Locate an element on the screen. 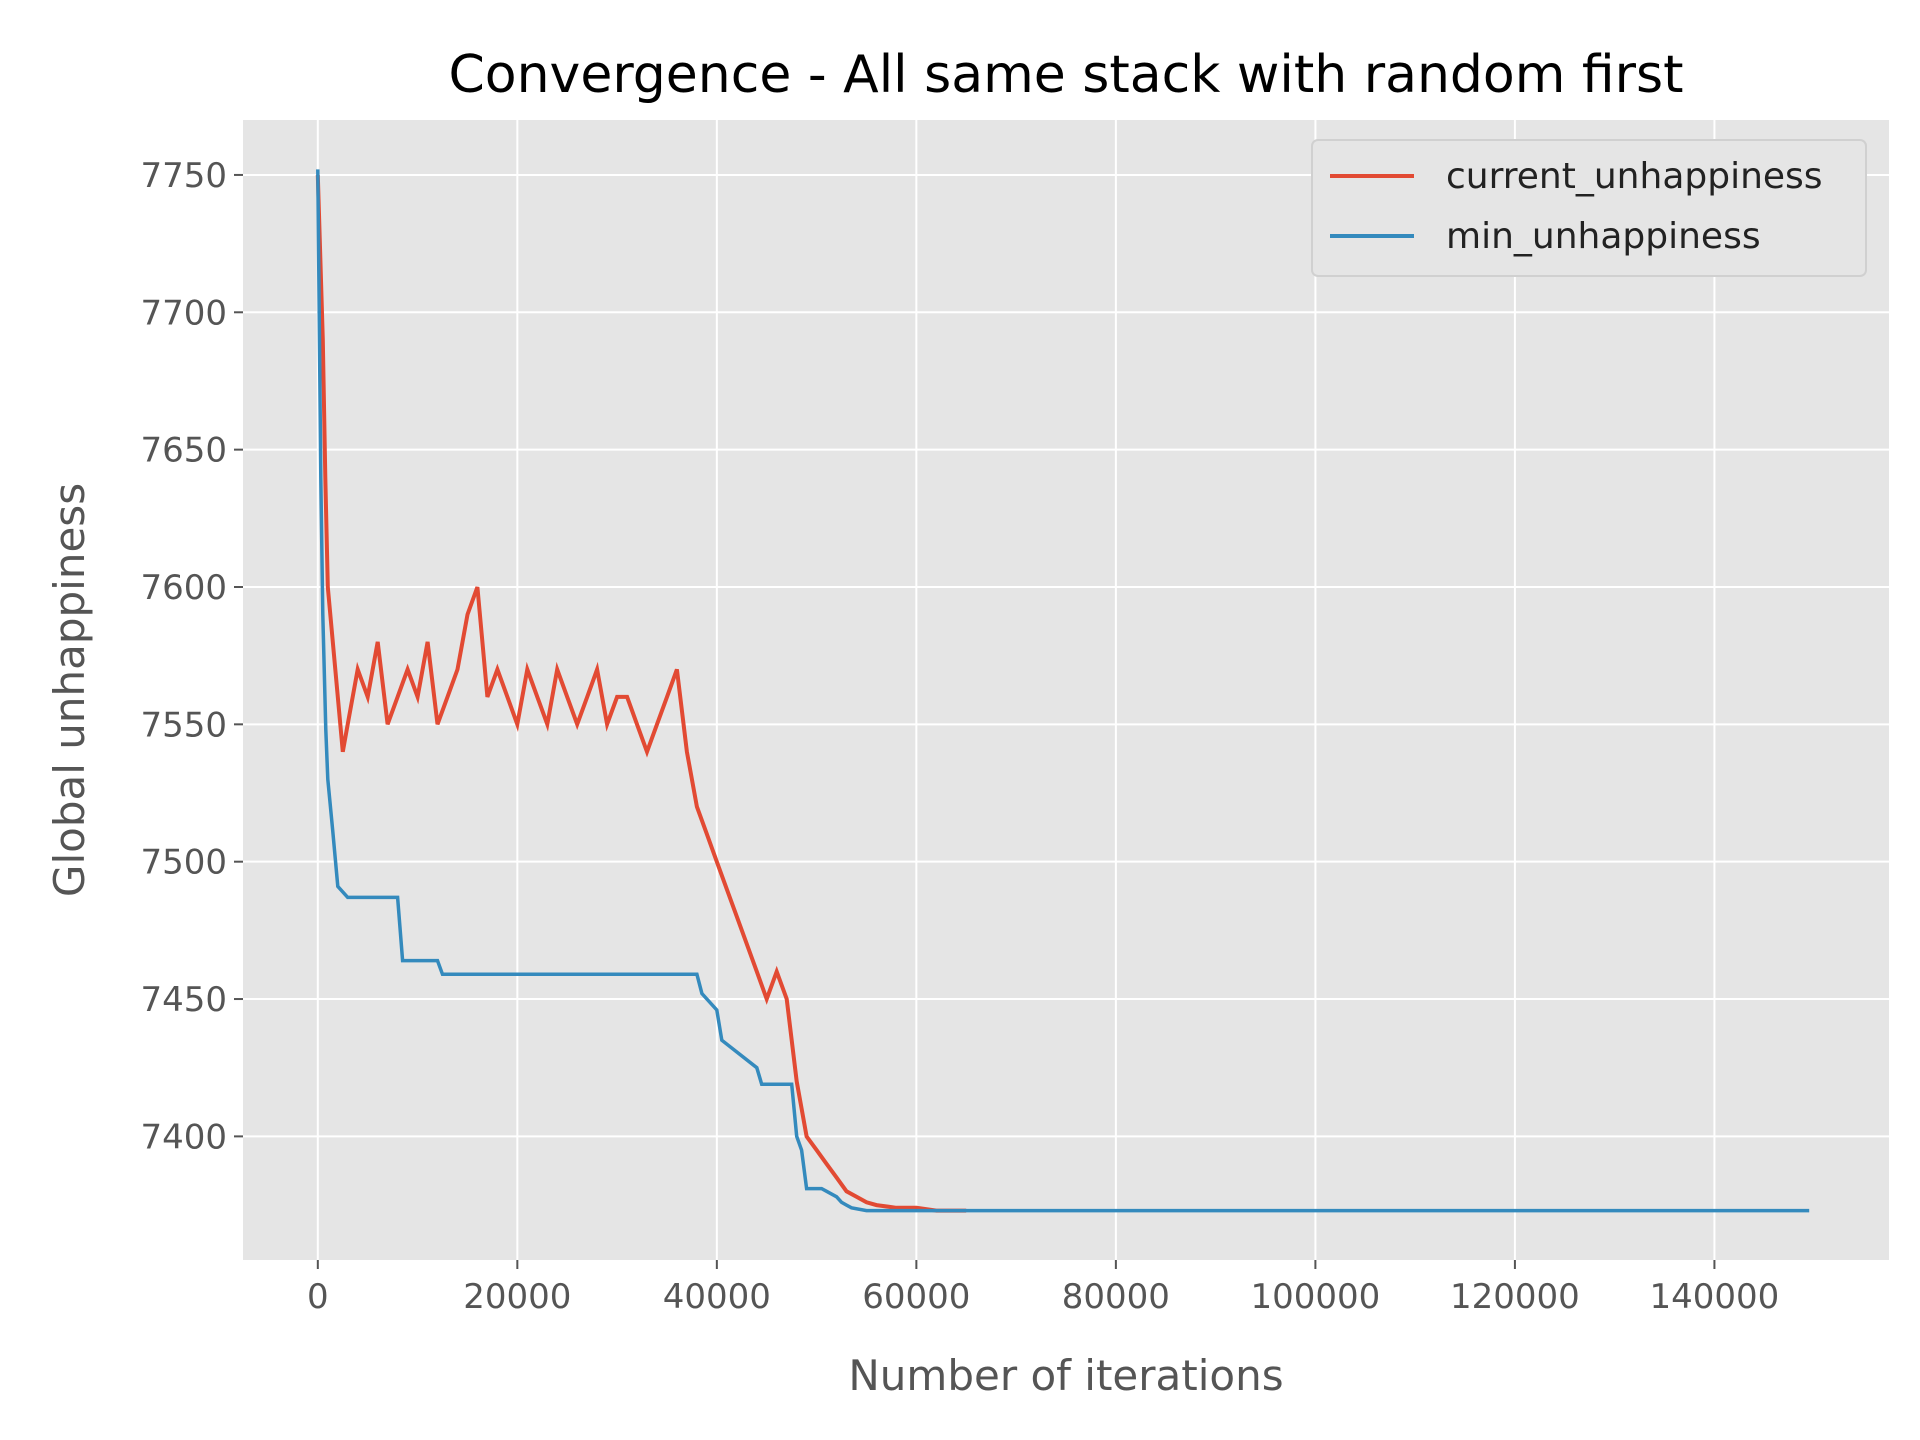 Image resolution: width=1920 pixels, height=1440 pixels. y-tick-label: 7600 is located at coordinates (183, 588).